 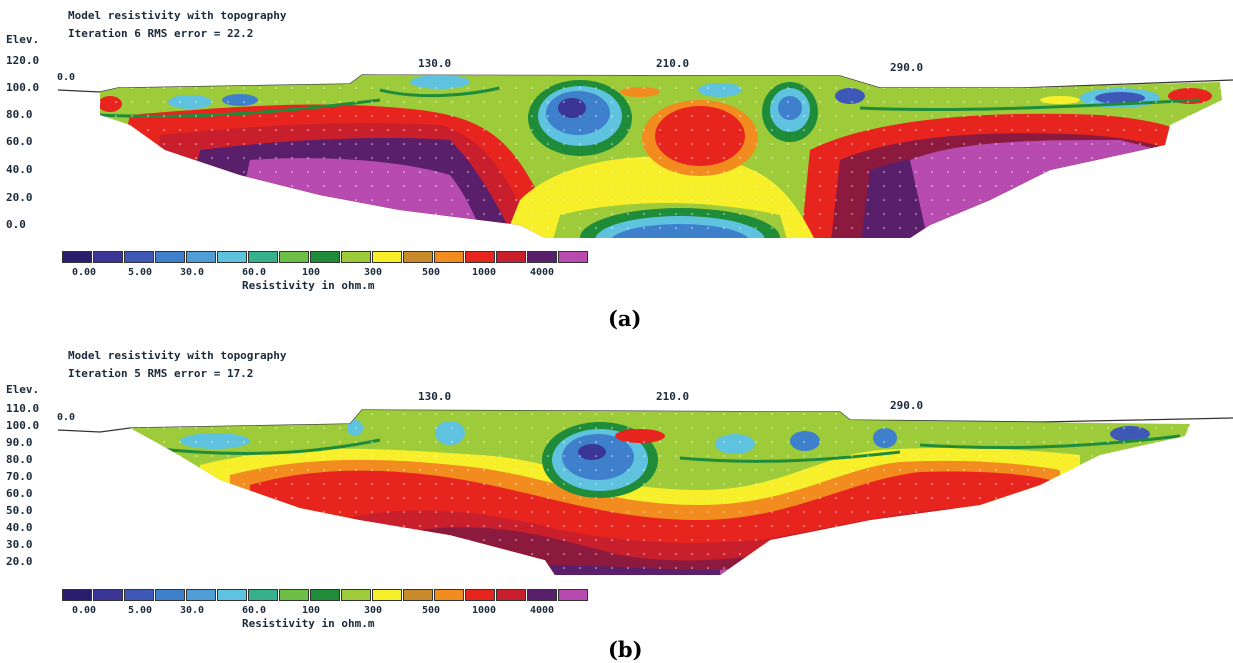 What do you see at coordinates (19, 527) in the screenshot?
I see `panel-b-ytick: 40.0` at bounding box center [19, 527].